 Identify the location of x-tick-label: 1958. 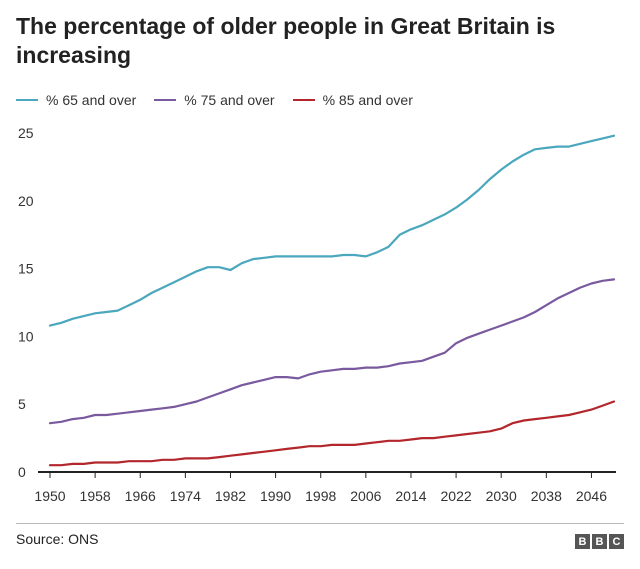
(95, 496).